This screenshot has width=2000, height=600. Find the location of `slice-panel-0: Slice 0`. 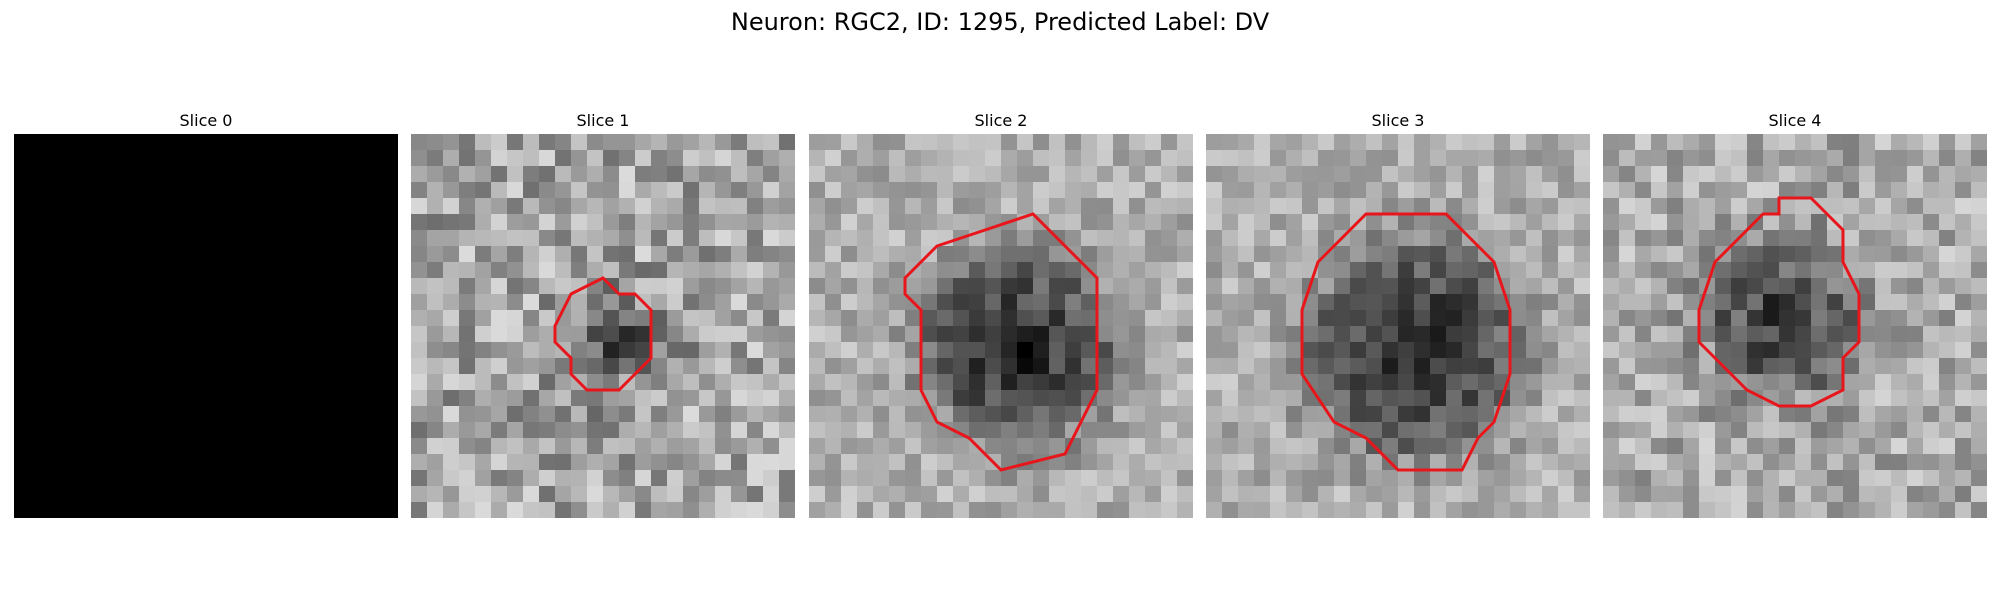

slice-panel-0: Slice 0 is located at coordinates (206, 313).